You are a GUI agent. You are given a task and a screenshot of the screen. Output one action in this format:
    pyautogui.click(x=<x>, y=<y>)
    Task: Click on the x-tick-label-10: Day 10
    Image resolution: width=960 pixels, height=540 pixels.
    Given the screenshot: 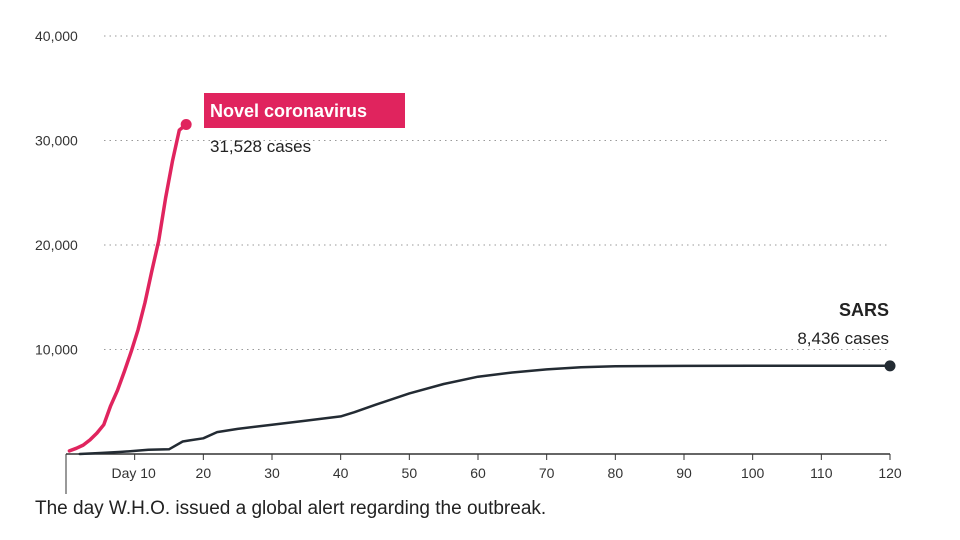 What is the action you would take?
    pyautogui.click(x=133, y=473)
    